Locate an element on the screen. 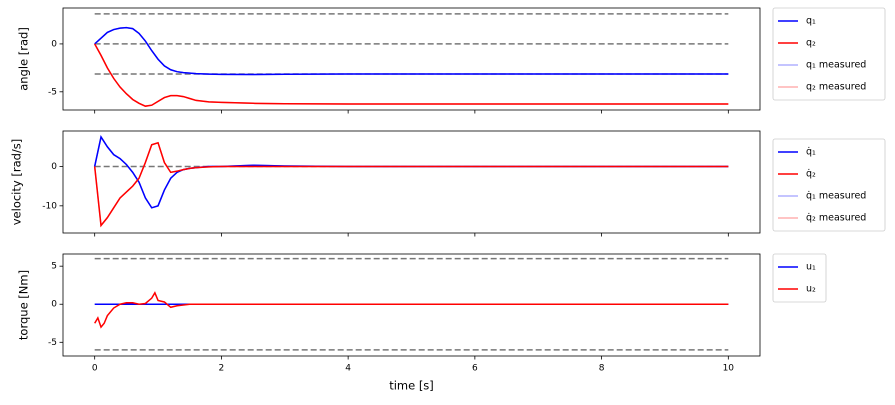  y-axis-label: velocity [rad/s] is located at coordinates (17, 182).